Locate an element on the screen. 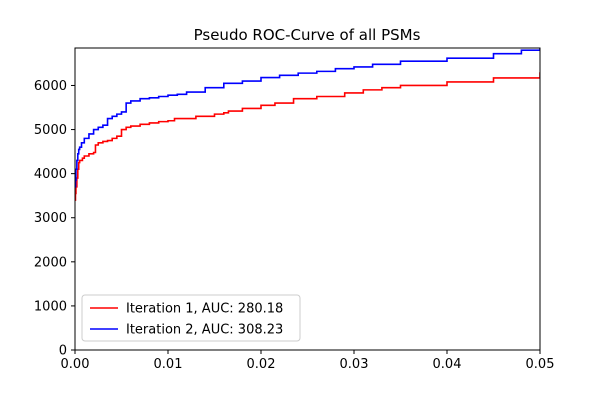 The height and width of the screenshot is (404, 600). chart-title: Pseudo ROC-Curve of all PSMs is located at coordinates (307, 35).